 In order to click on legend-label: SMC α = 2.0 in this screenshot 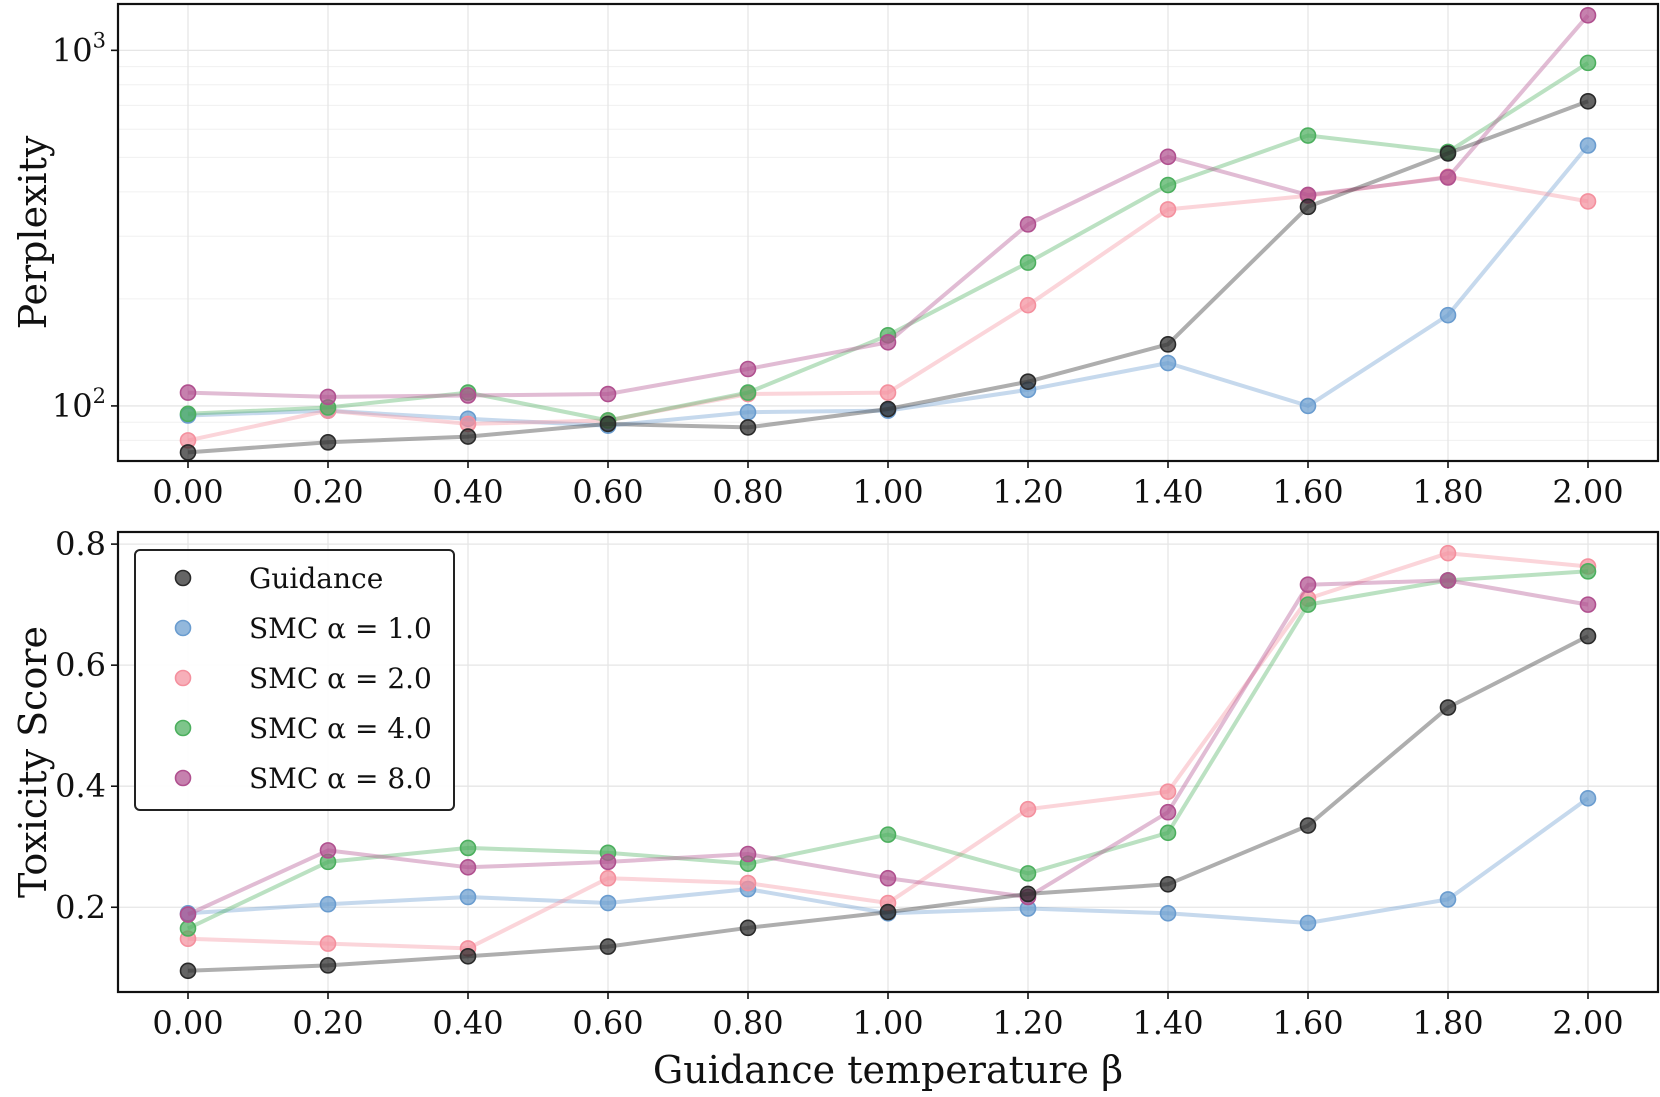, I will do `click(340, 678)`.